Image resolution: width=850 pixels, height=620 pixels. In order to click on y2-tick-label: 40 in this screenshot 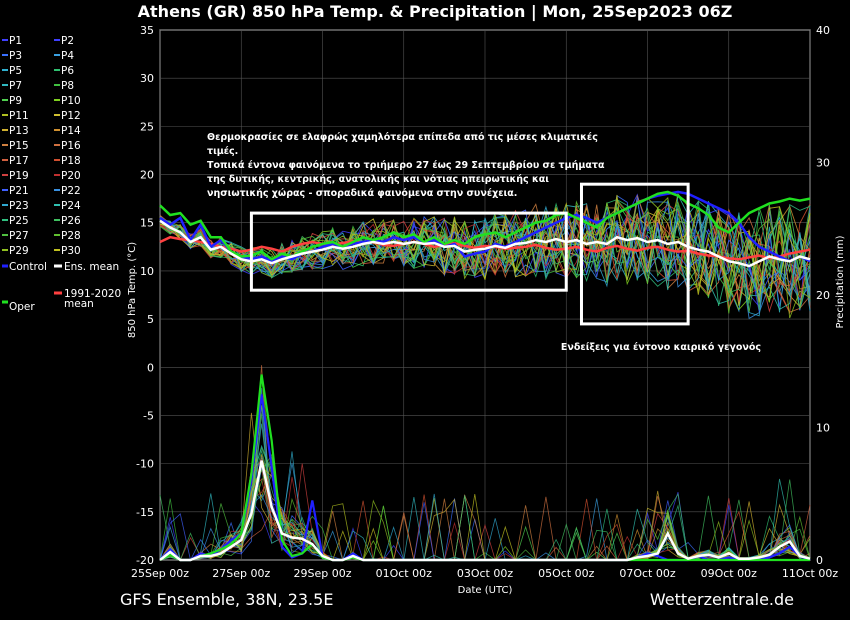, I will do `click(823, 30)`.